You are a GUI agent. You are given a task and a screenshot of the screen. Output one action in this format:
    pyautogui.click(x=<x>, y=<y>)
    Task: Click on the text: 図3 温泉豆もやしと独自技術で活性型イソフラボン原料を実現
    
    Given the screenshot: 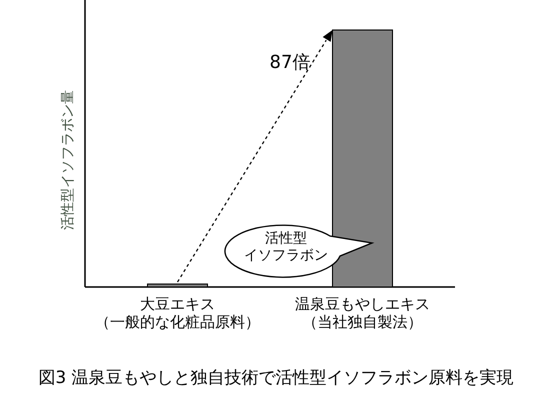 What is the action you would take?
    pyautogui.click(x=276, y=378)
    